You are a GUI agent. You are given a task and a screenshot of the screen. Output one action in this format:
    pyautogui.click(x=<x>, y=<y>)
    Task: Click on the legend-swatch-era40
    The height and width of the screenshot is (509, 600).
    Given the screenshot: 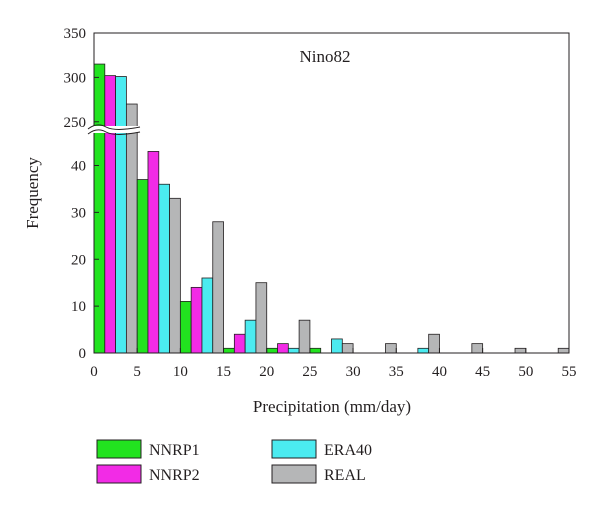 What is the action you would take?
    pyautogui.click(x=294, y=449)
    